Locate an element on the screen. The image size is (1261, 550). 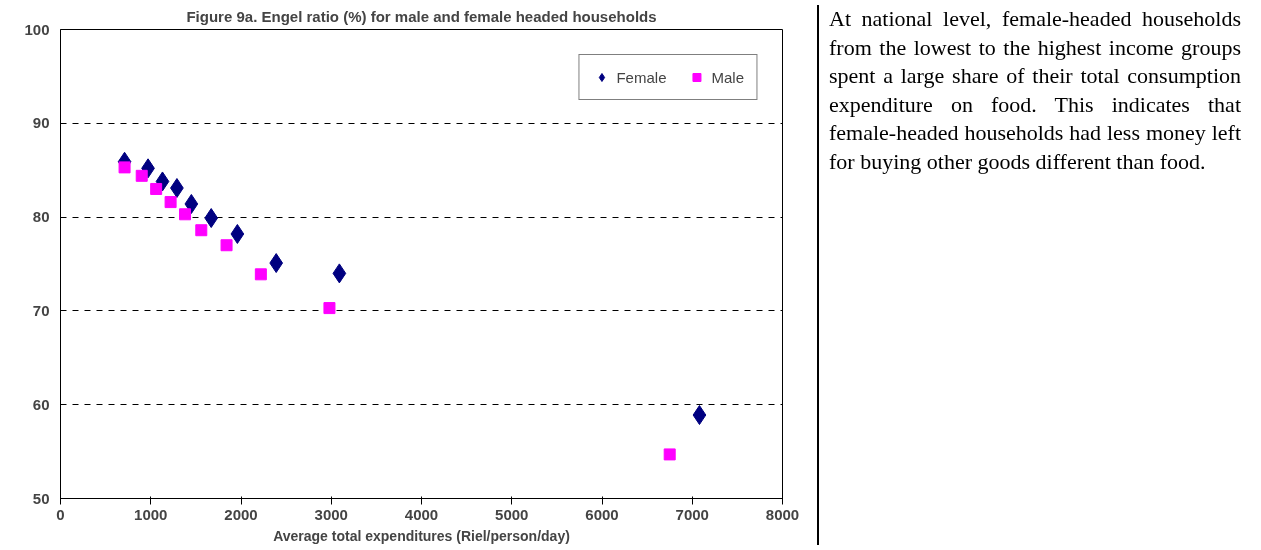
chart-title: Figure 9a. Engel ratio (%) for male and female headed households is located at coordinates (421, 16).